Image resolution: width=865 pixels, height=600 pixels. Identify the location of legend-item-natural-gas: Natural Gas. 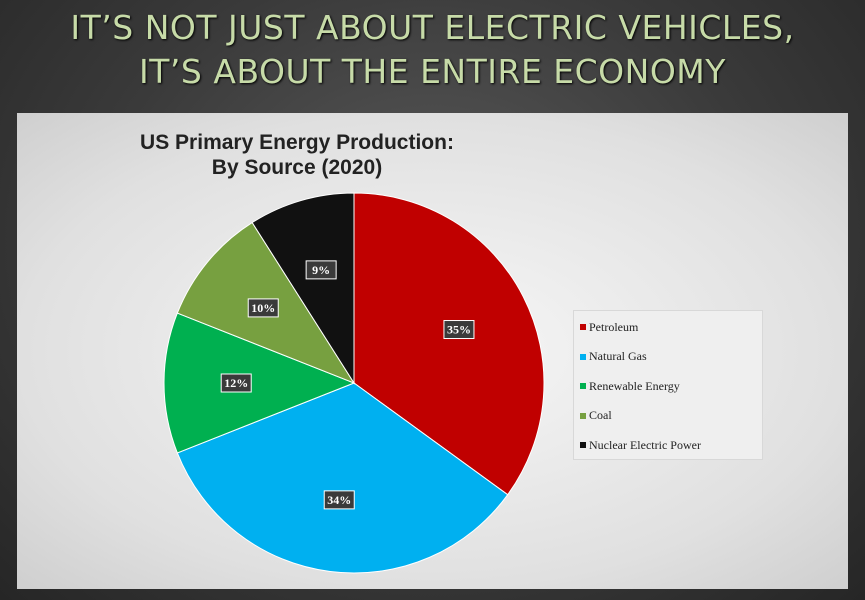
(613, 357).